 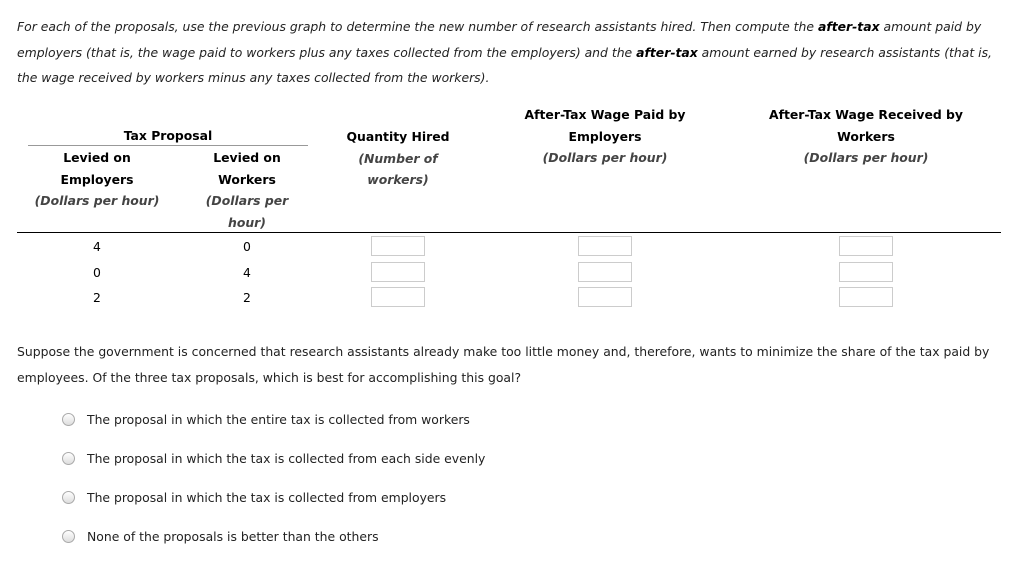 What do you see at coordinates (509, 232) in the screenshot?
I see `table-header-rule` at bounding box center [509, 232].